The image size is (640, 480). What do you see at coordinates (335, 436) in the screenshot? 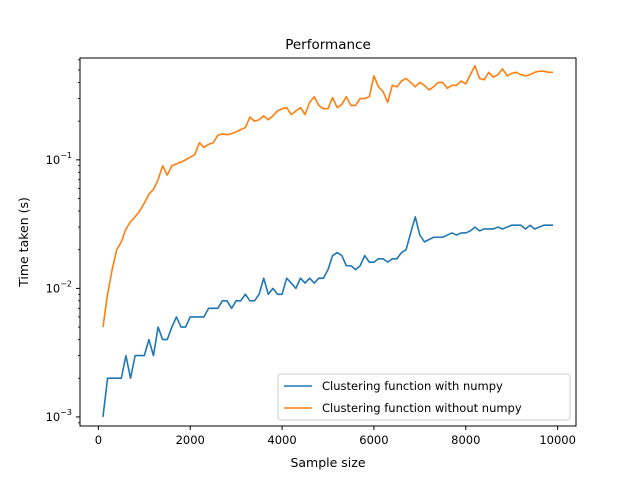
I see `x-axis-ticks: 0 2000 4000 6000 8000 10000` at bounding box center [335, 436].